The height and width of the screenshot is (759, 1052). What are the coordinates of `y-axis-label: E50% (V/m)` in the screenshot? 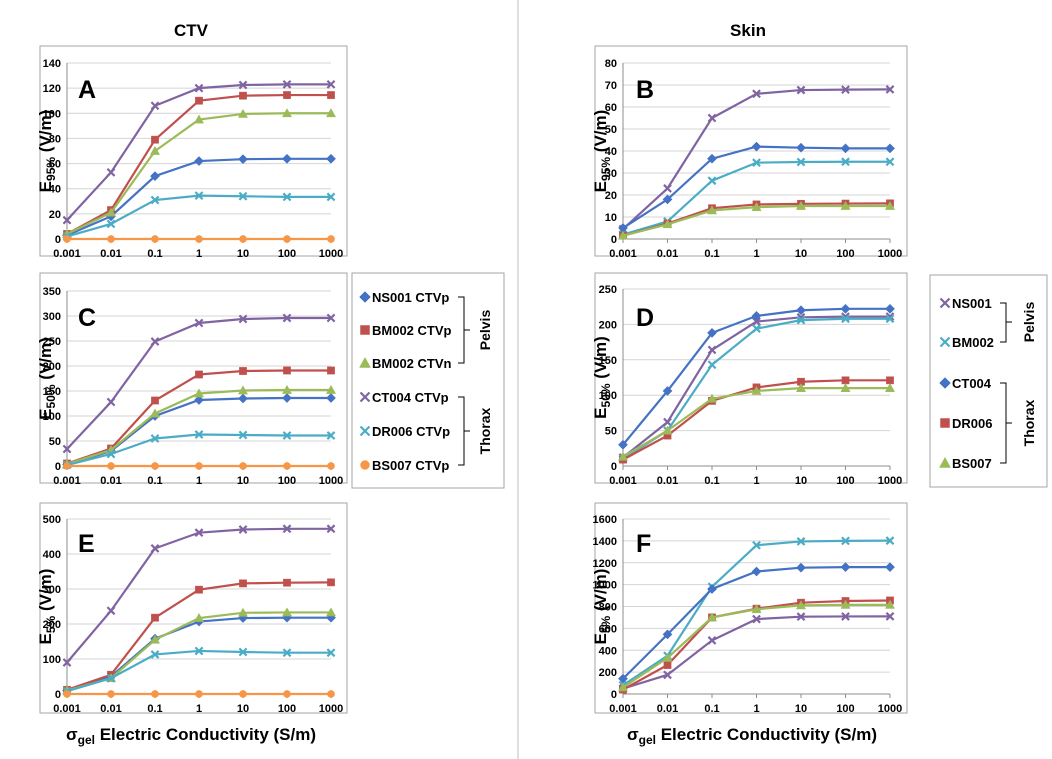 It's located at (602, 377).